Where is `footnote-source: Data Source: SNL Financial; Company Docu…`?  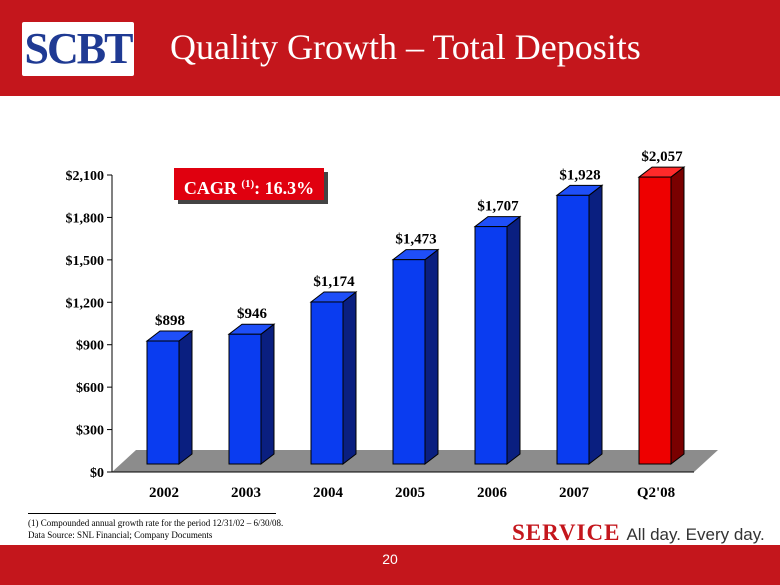 footnote-source: Data Source: SNL Financial; Company Docu… is located at coordinates (120, 535).